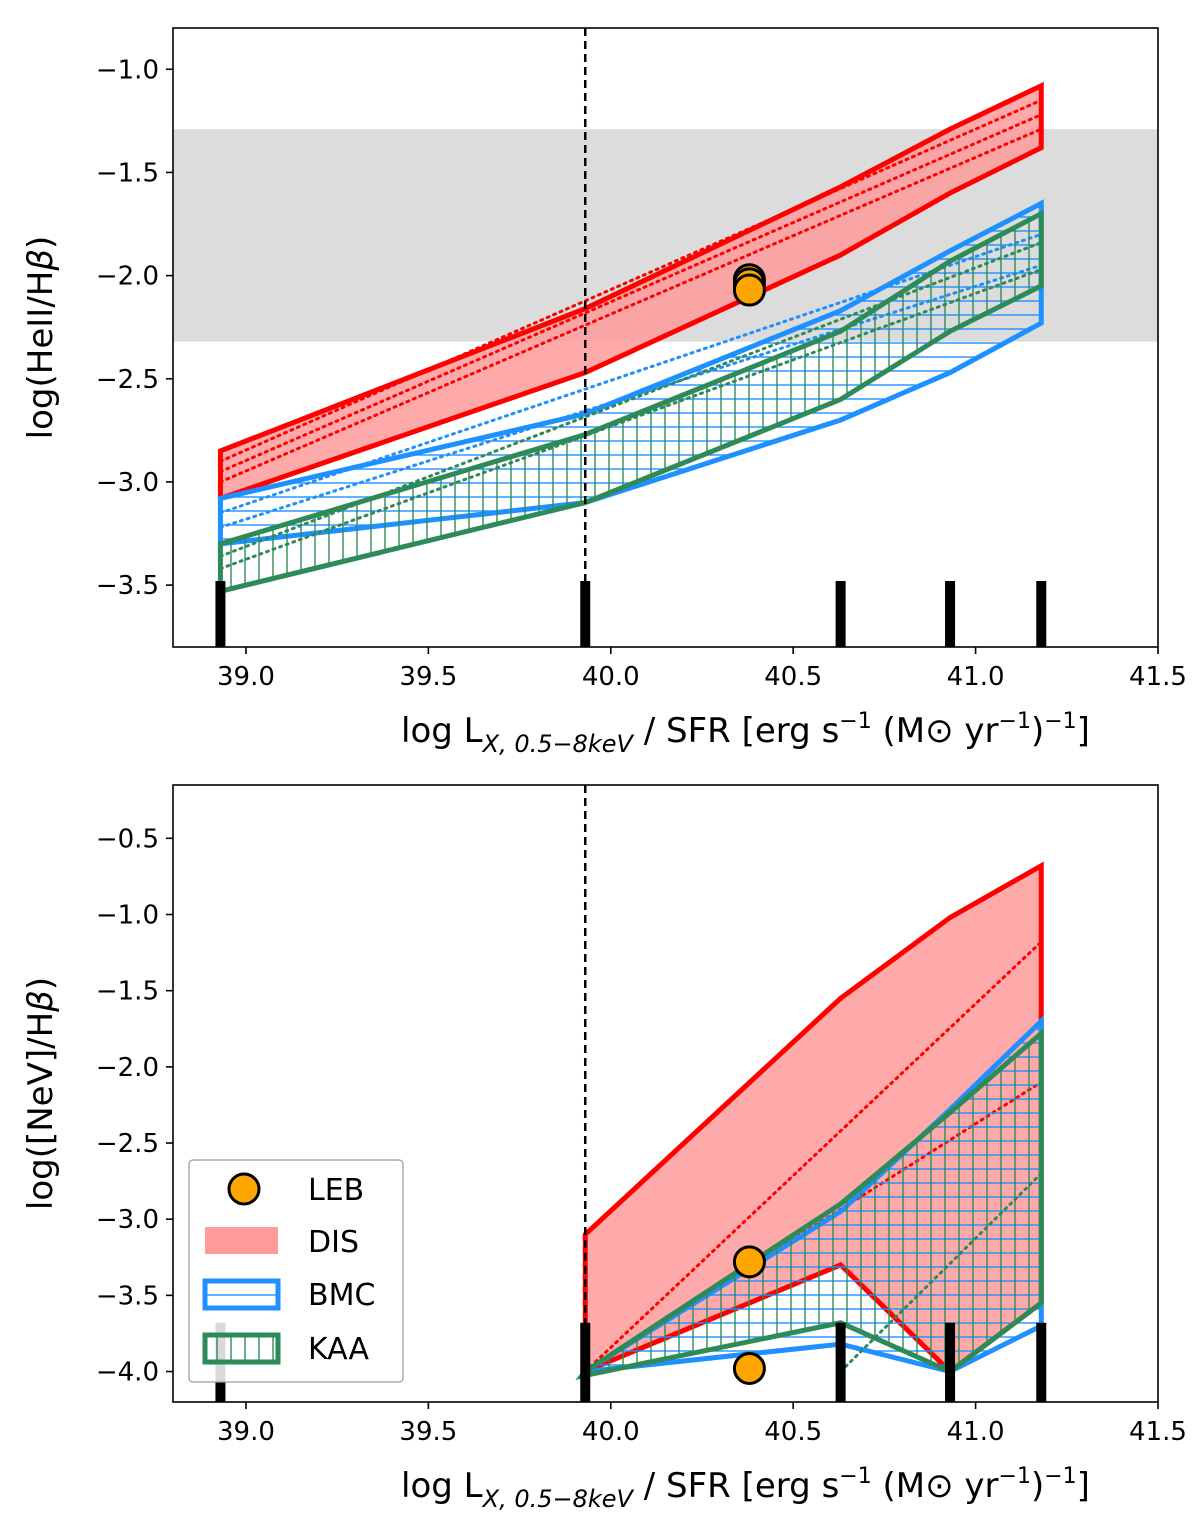 The image size is (1200, 1517). I want to click on legend-frame, so click(296, 1271).